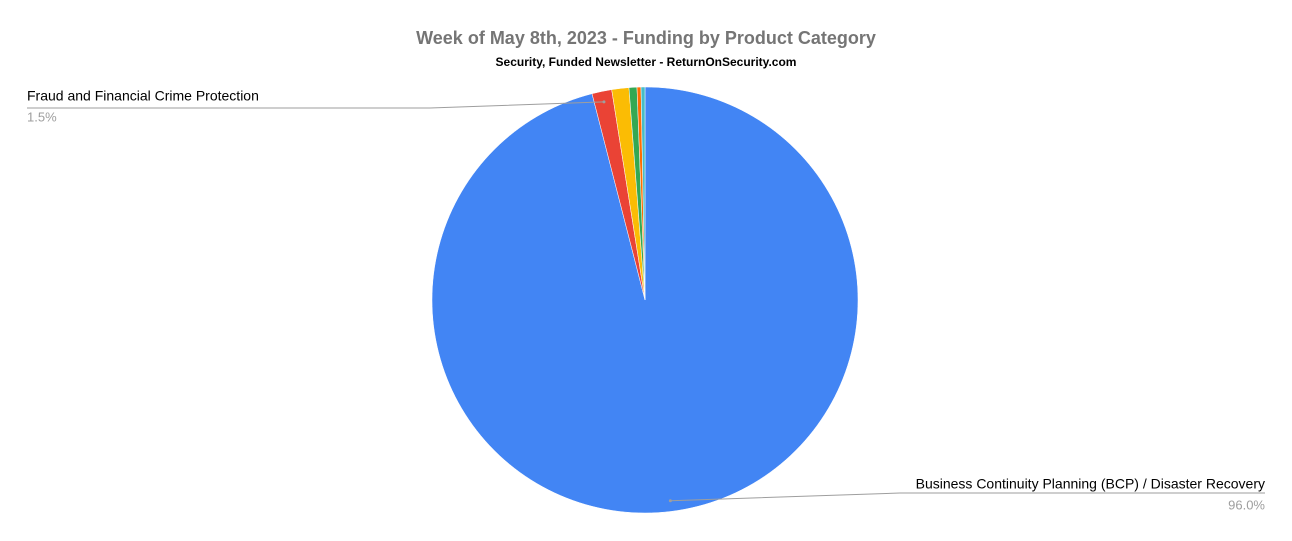 This screenshot has height=541, width=1292. What do you see at coordinates (643, 193) in the screenshot?
I see `pie-slice` at bounding box center [643, 193].